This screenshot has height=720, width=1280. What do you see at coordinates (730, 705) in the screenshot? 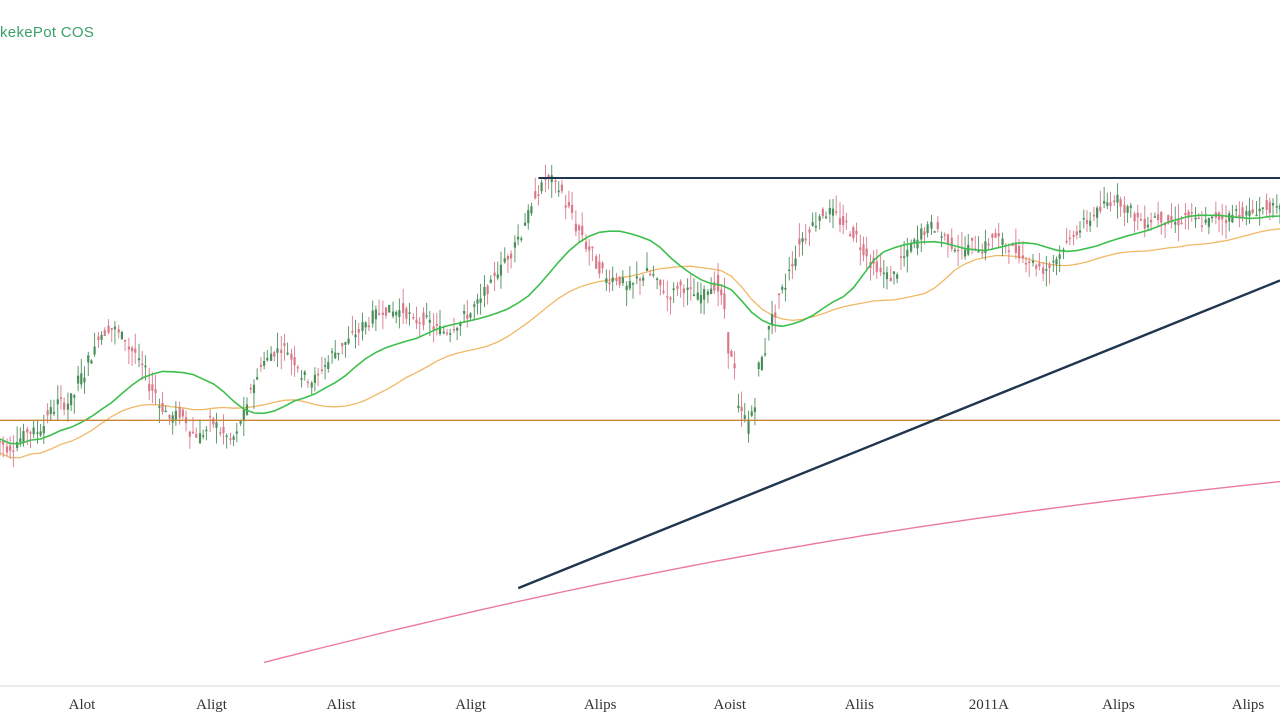
I see `x-tick-label: Aoist` at bounding box center [730, 705].